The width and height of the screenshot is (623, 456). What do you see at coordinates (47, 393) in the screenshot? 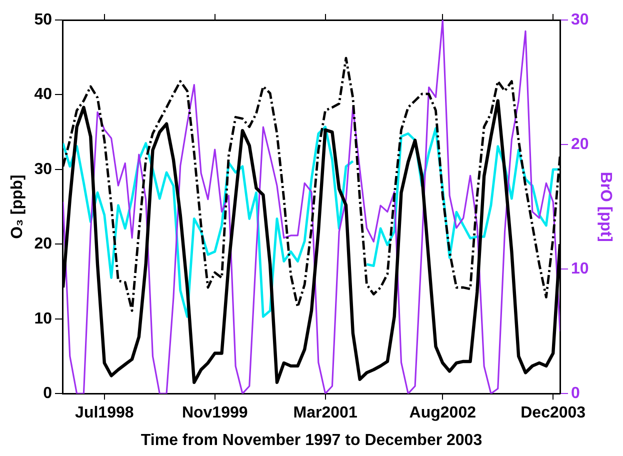
I see `y-tick-label: 0` at bounding box center [47, 393].